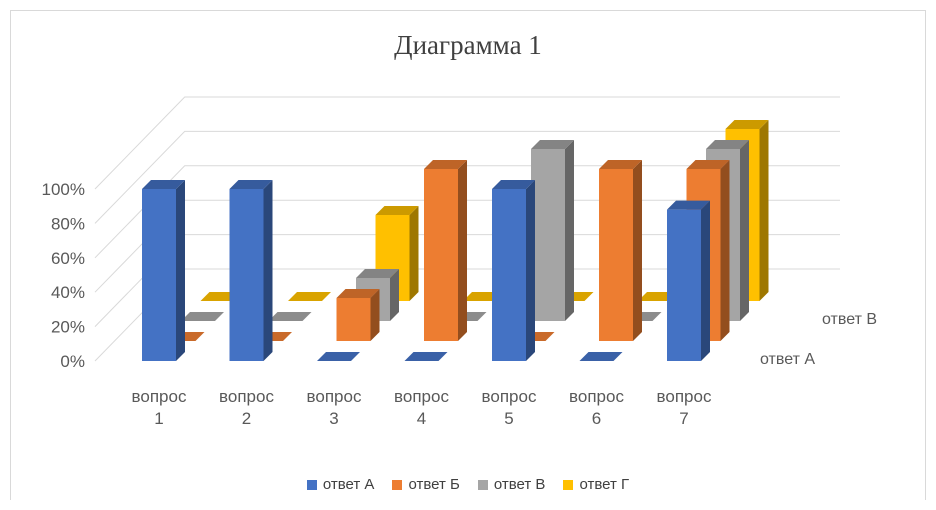 The image size is (936, 510). What do you see at coordinates (519, 484) in the screenshot?
I see `legend-label: ответ В` at bounding box center [519, 484].